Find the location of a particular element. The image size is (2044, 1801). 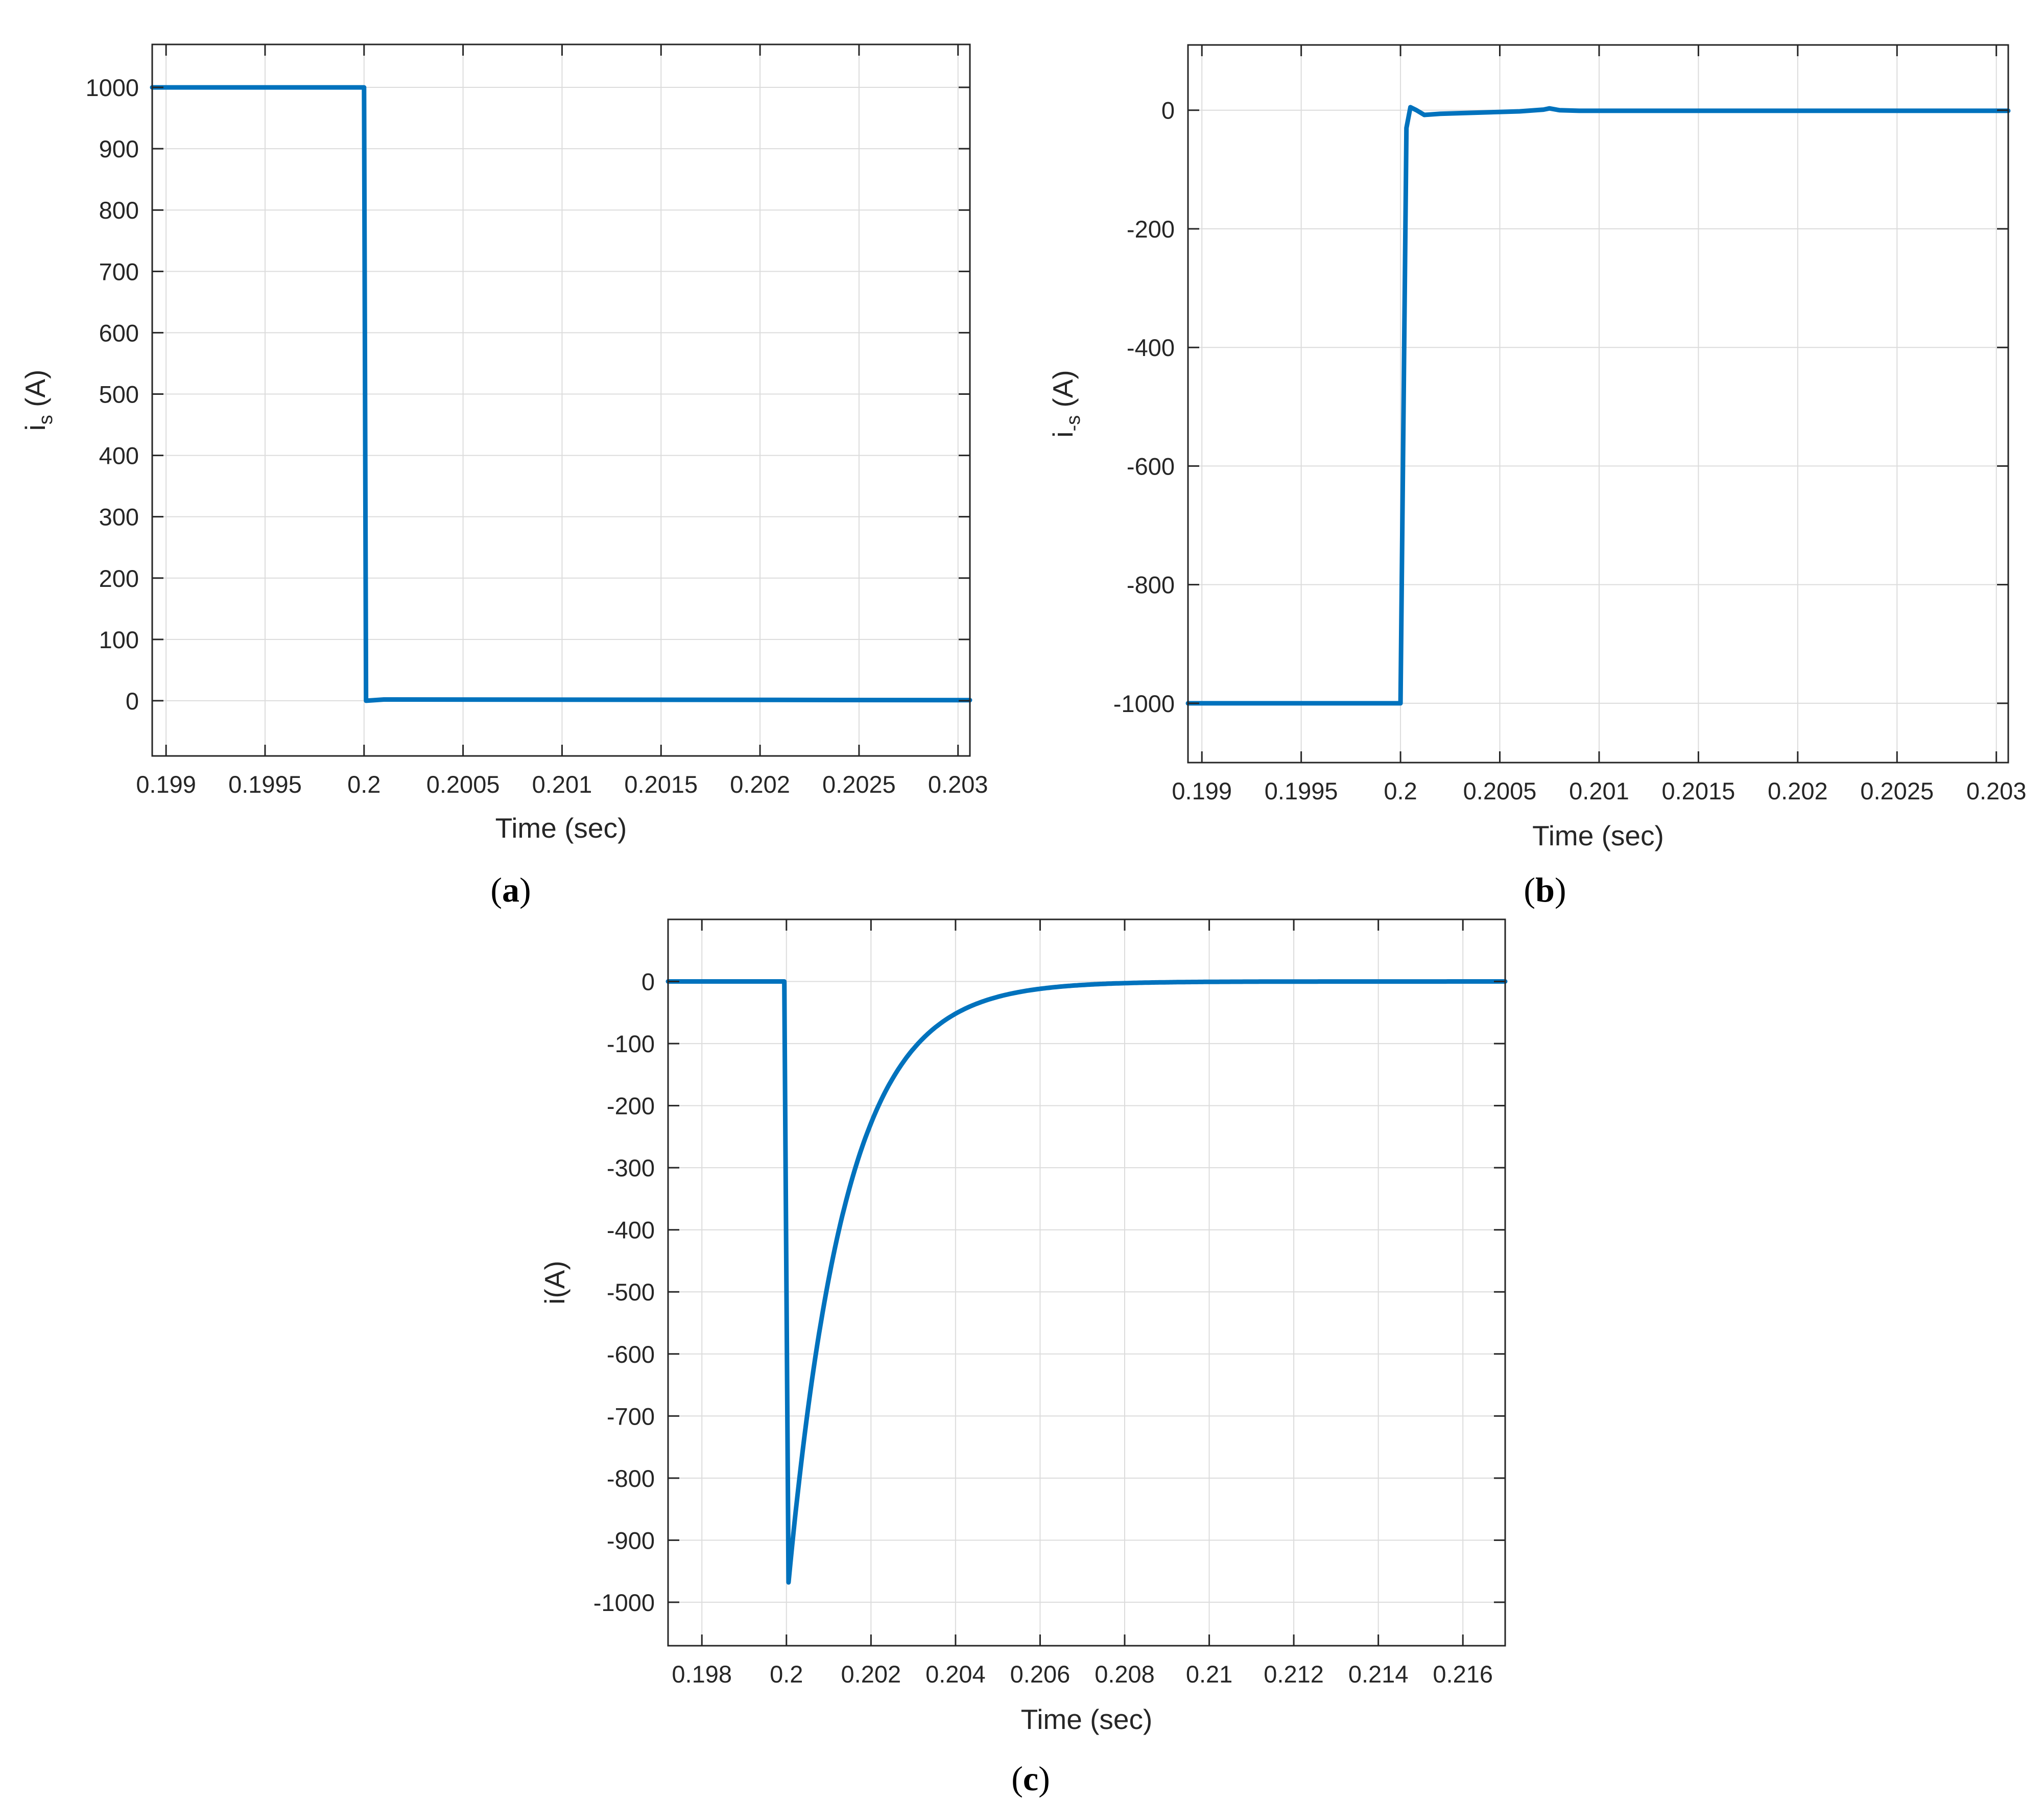

panel-label-letter: a is located at coordinates (510, 890).